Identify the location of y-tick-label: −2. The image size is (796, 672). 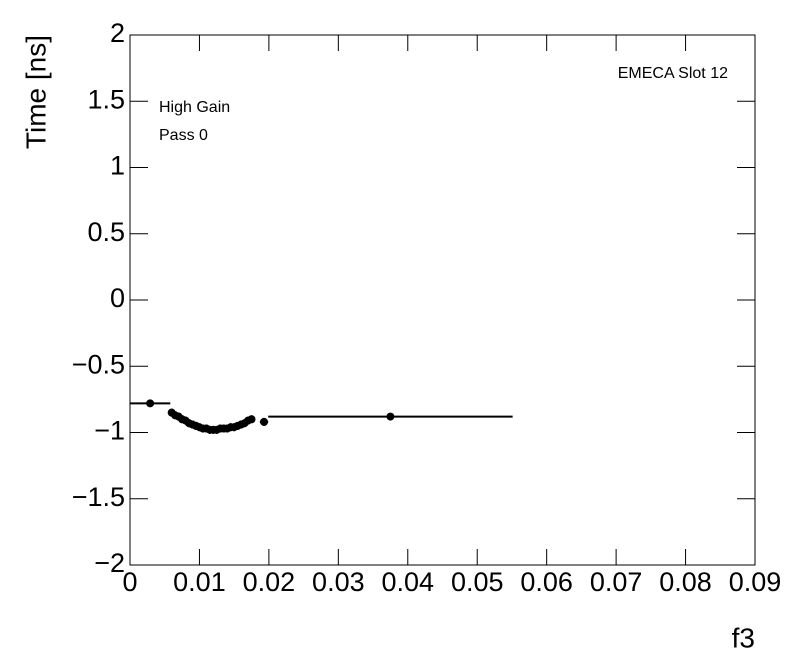
(109, 563).